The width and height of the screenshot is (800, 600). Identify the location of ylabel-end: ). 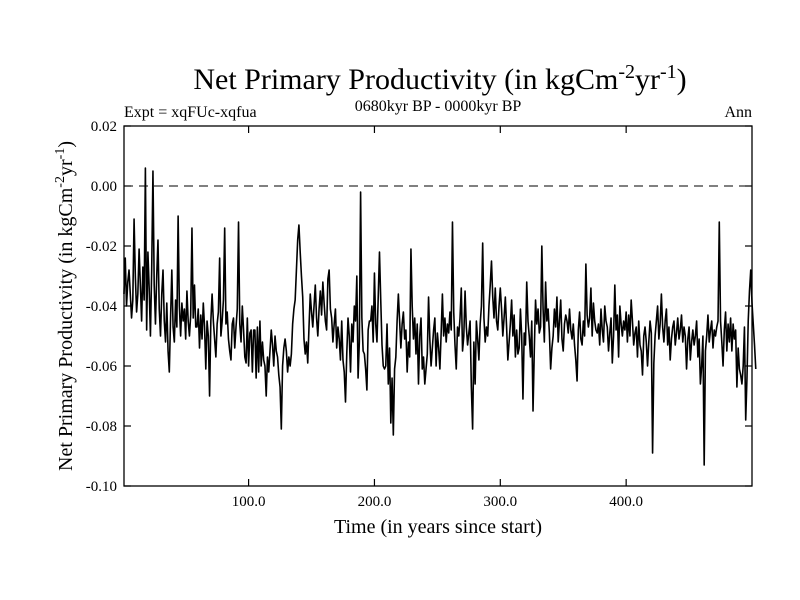
(66, 144).